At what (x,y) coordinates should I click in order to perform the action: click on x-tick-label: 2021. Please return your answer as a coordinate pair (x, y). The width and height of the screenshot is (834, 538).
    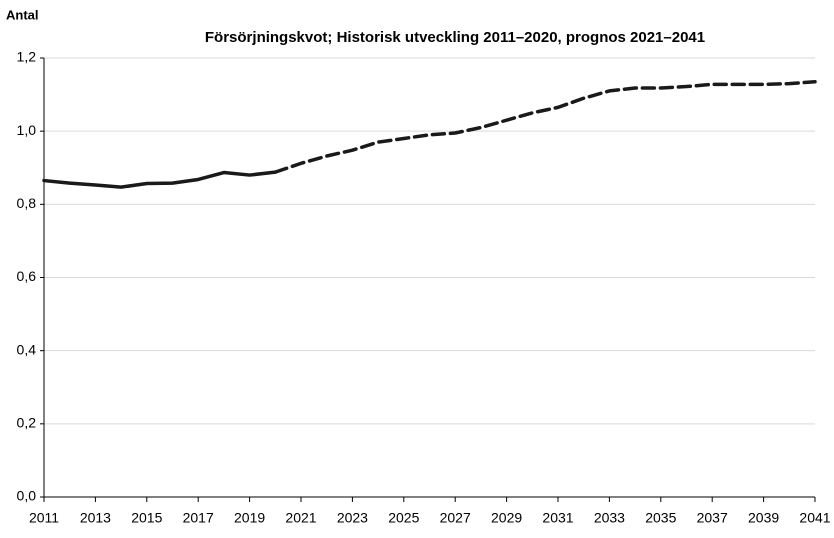
    Looking at the image, I should click on (300, 518).